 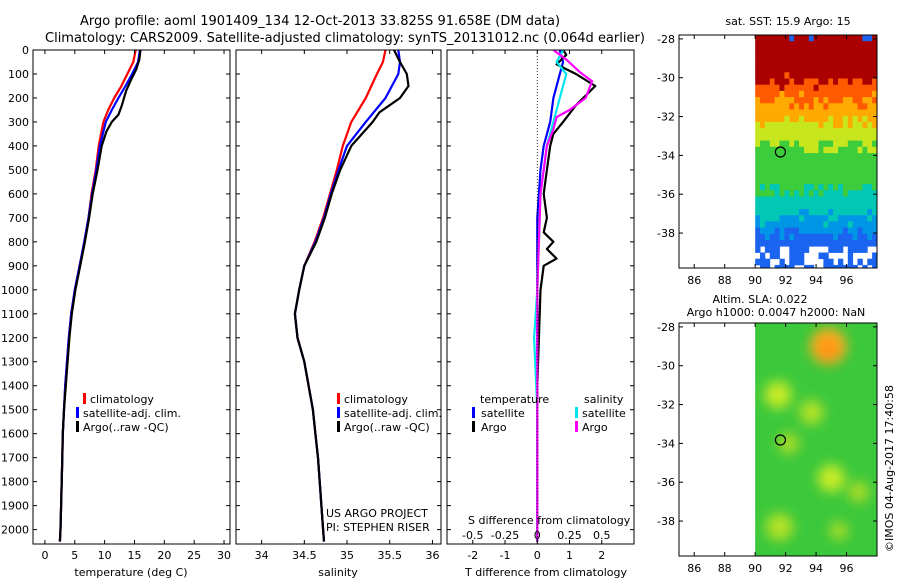 What do you see at coordinates (164, 555) in the screenshot?
I see `temperature-tick-label: 20` at bounding box center [164, 555].